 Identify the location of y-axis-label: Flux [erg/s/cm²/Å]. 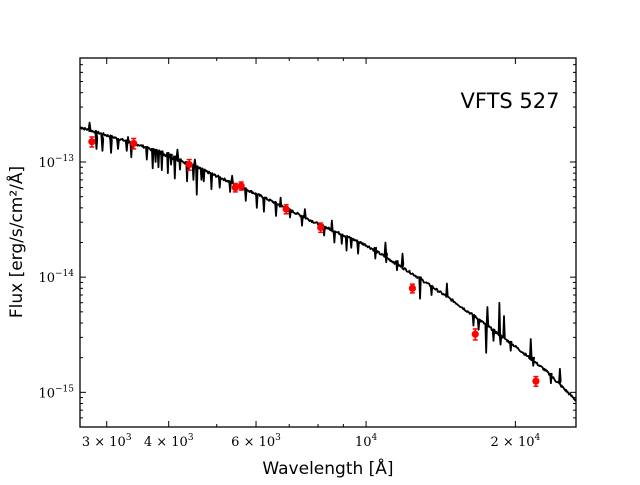
(16, 242).